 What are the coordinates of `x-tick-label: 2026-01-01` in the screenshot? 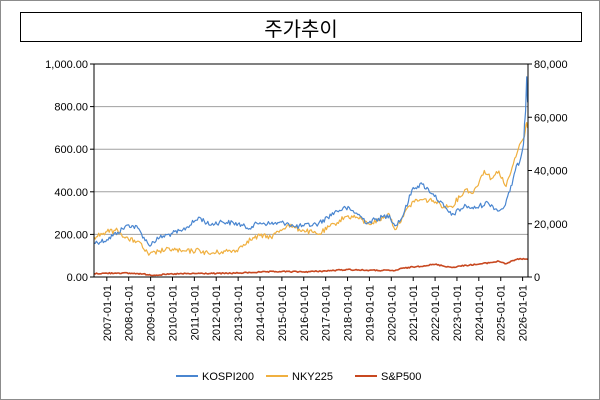 It's located at (524, 313).